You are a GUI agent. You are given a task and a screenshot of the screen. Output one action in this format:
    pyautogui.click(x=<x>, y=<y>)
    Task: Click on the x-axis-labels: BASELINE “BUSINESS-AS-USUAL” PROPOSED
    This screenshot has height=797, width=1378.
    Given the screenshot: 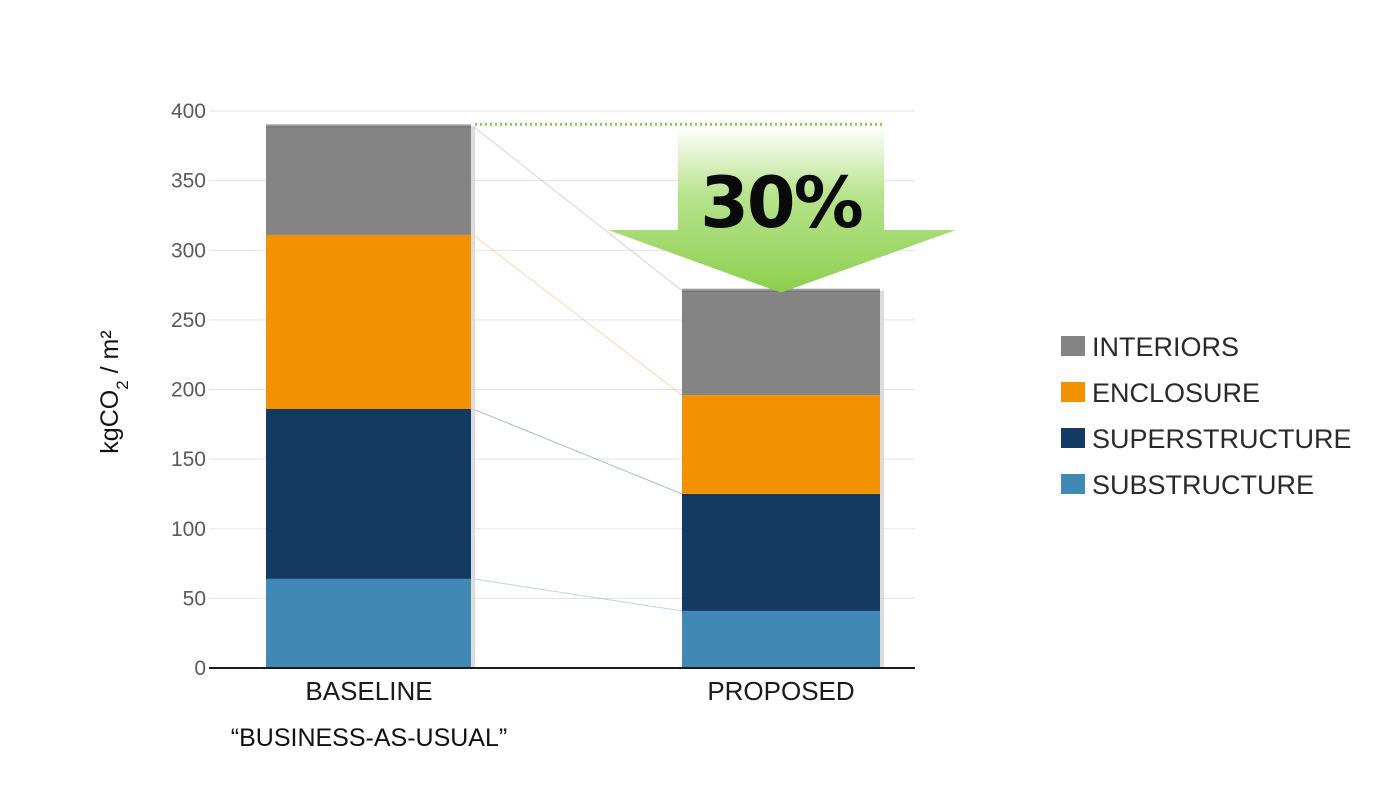 What is the action you would take?
    pyautogui.click(x=543, y=714)
    